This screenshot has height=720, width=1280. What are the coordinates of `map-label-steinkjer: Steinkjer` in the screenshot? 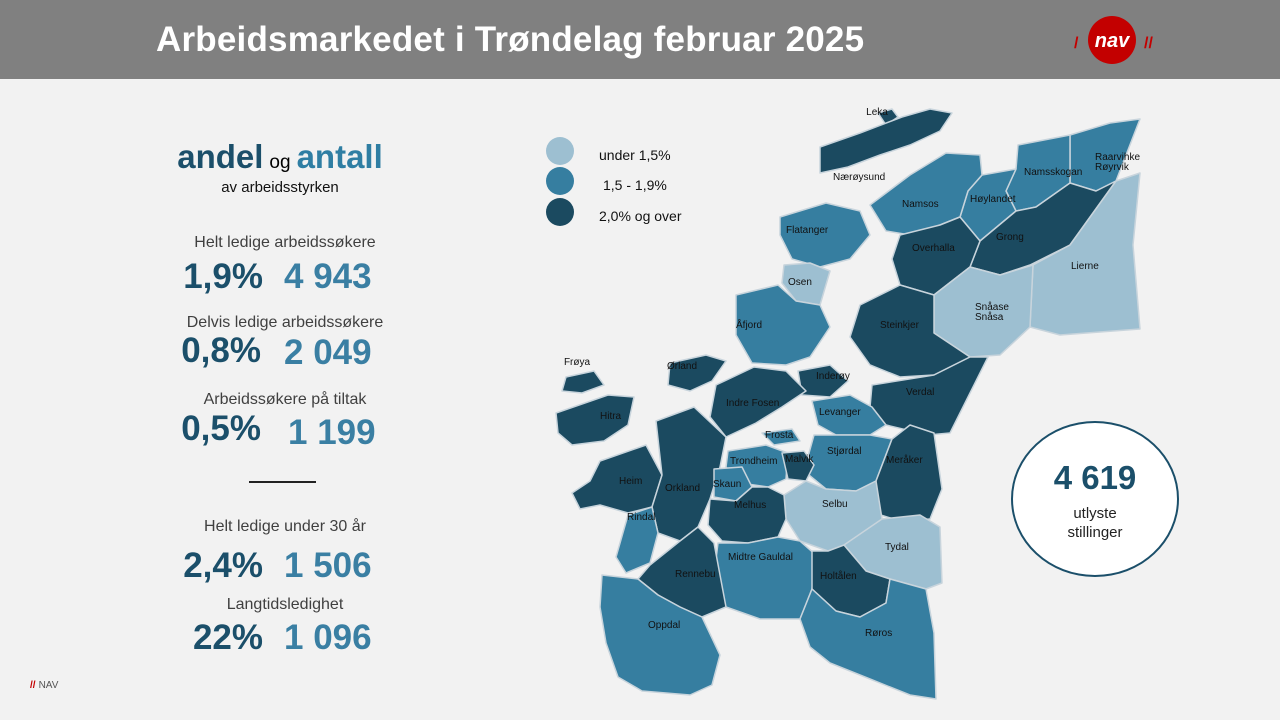 It's located at (900, 325).